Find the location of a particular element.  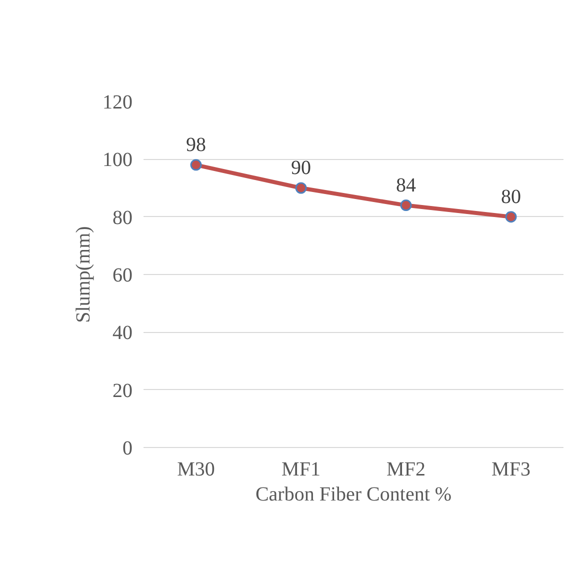

y-axis-title: Slump(mm) is located at coordinates (83, 274).